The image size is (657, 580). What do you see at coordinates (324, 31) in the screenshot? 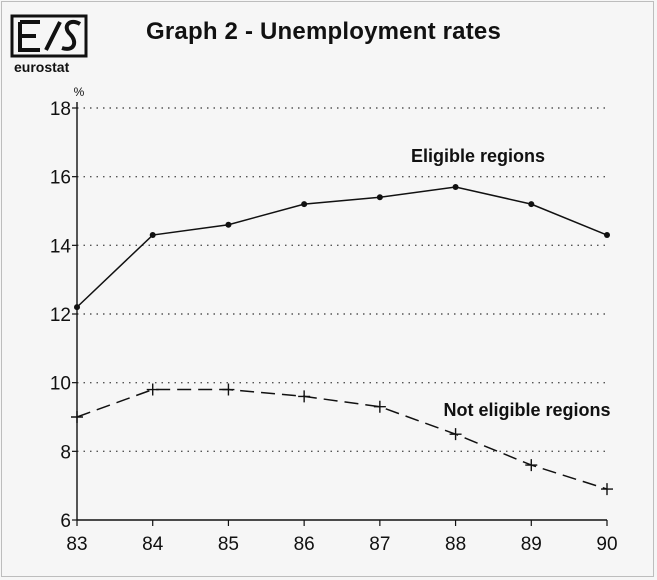
I see `chart-title: Graph 2 - Unemployment rates` at bounding box center [324, 31].